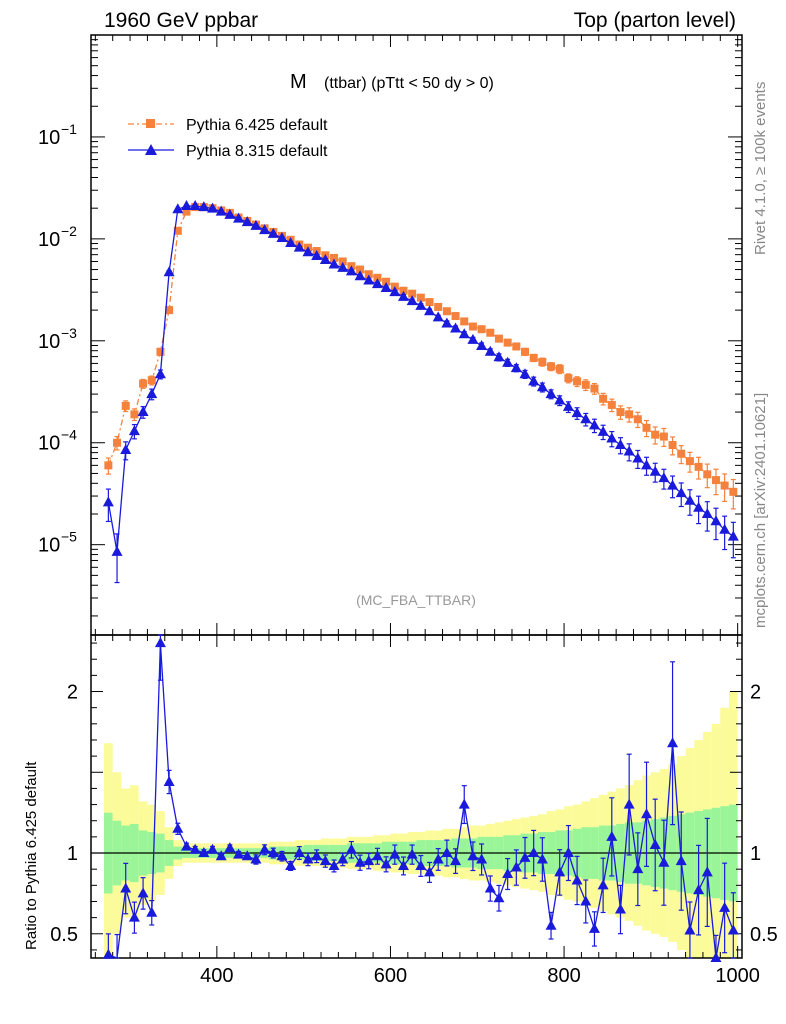 The width and height of the screenshot is (786, 1024). Describe the element at coordinates (257, 125) in the screenshot. I see `legend-label-pythia6: Pythia 6.425 default` at that location.